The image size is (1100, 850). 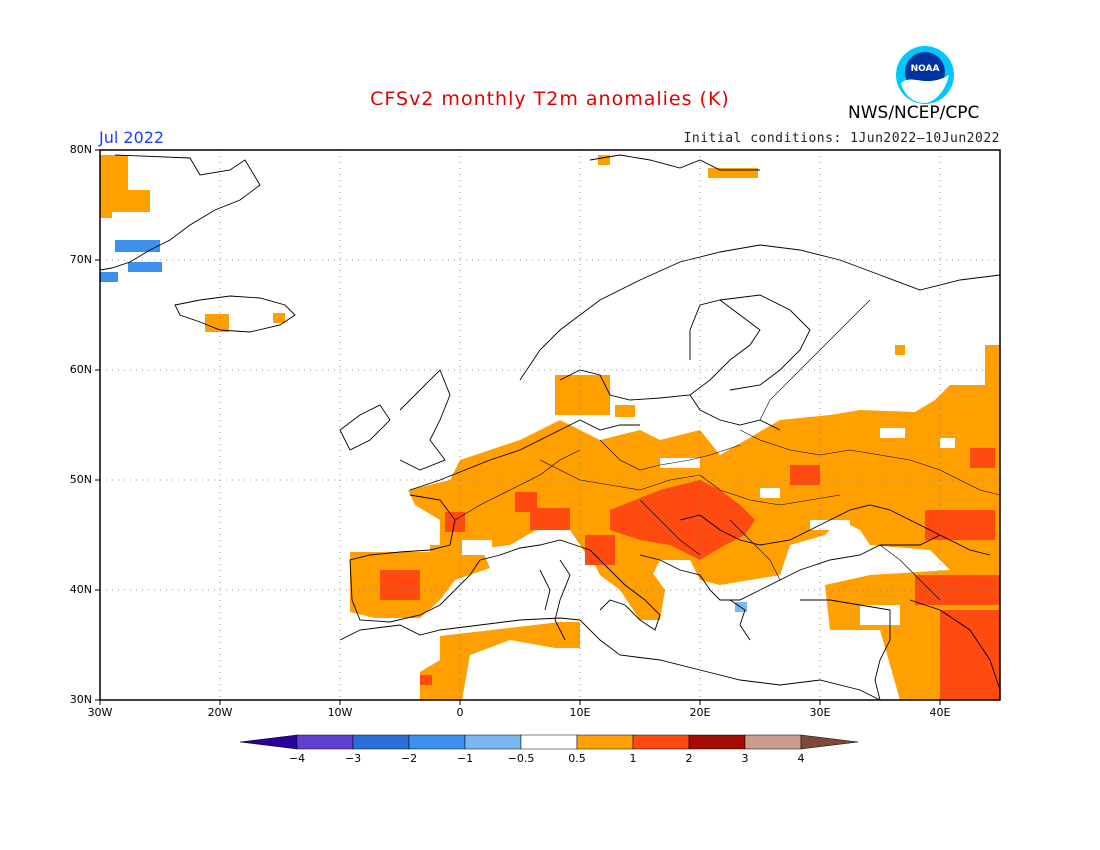 I want to click on anomaly-baltic, so click(x=625, y=411).